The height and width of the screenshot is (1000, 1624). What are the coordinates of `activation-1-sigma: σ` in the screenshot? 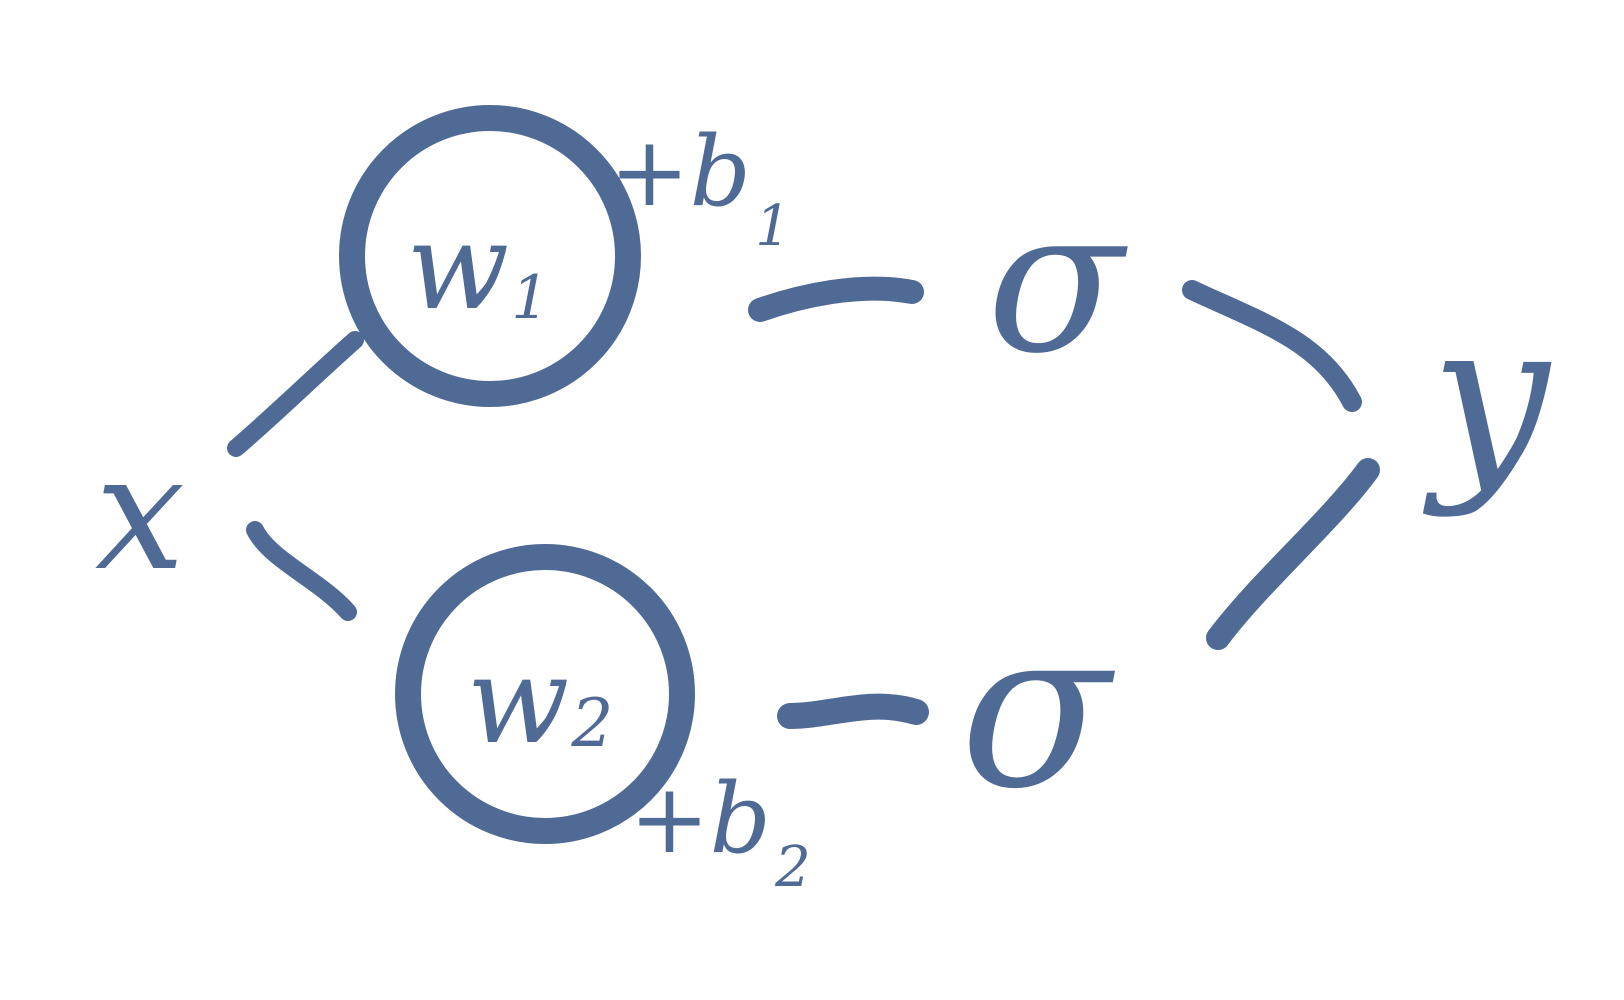 It's located at (1058, 281).